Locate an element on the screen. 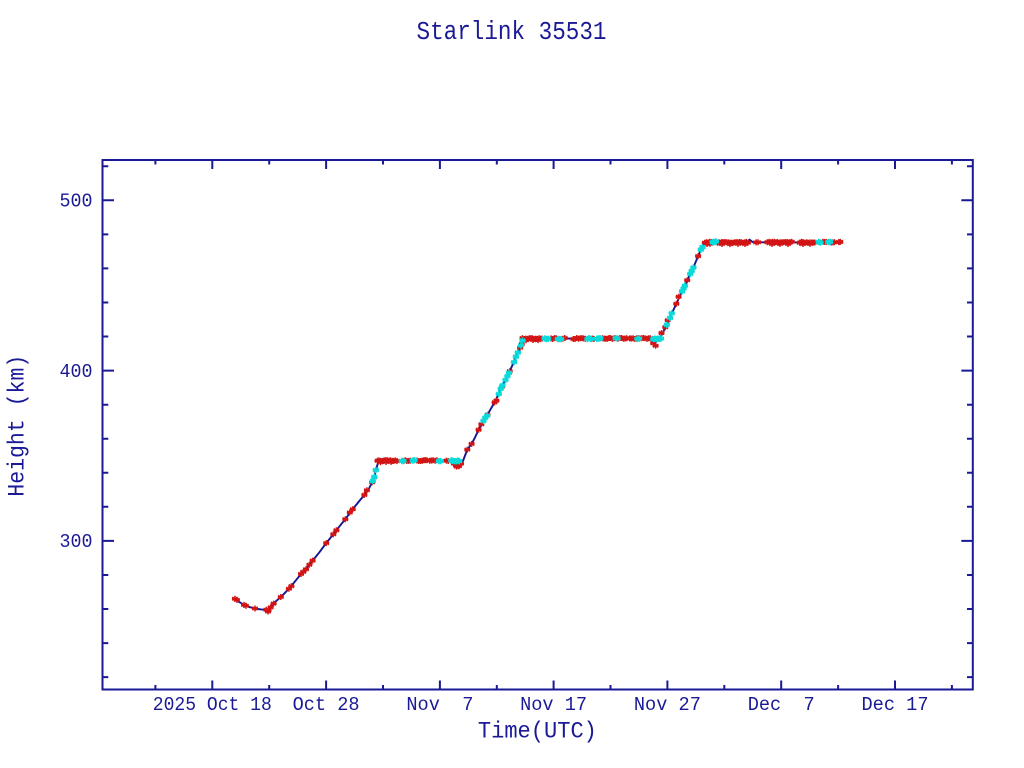 This screenshot has height=768, width=1024. svg-text: 2025 Oct 18 is located at coordinates (212, 705).